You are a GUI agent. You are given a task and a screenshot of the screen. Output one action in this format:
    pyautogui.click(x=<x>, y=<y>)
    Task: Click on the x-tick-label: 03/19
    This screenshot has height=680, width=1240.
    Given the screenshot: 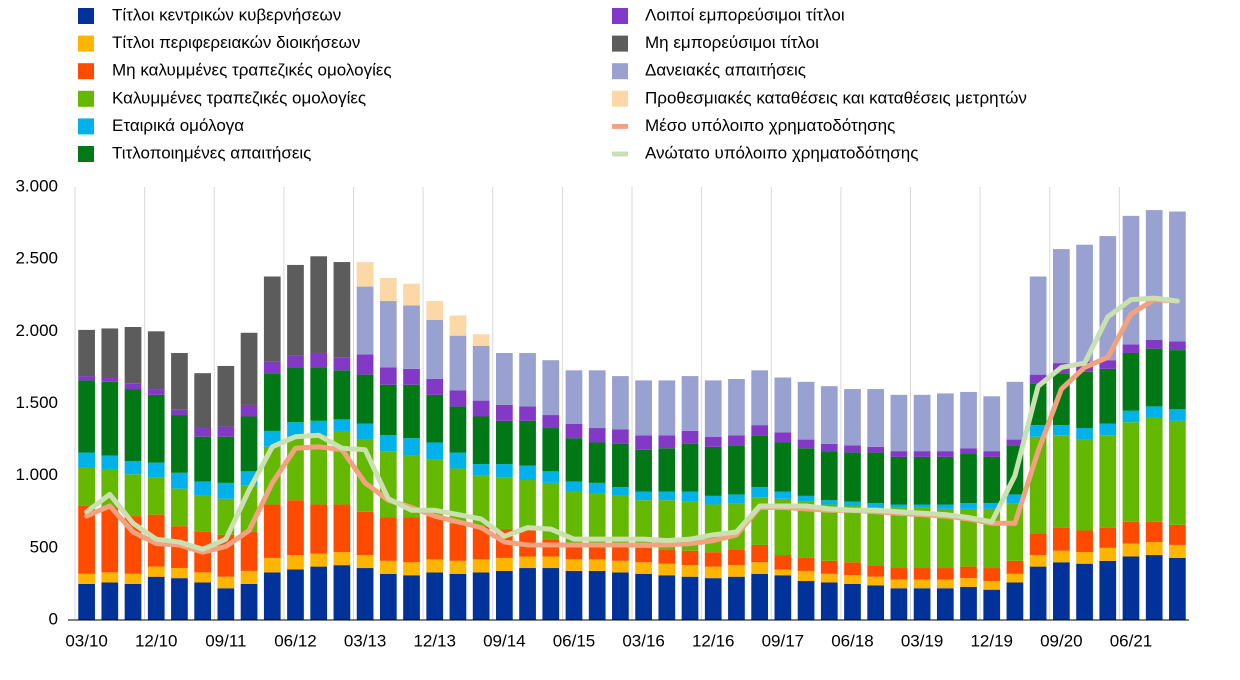 What is the action you would take?
    pyautogui.click(x=922, y=640)
    